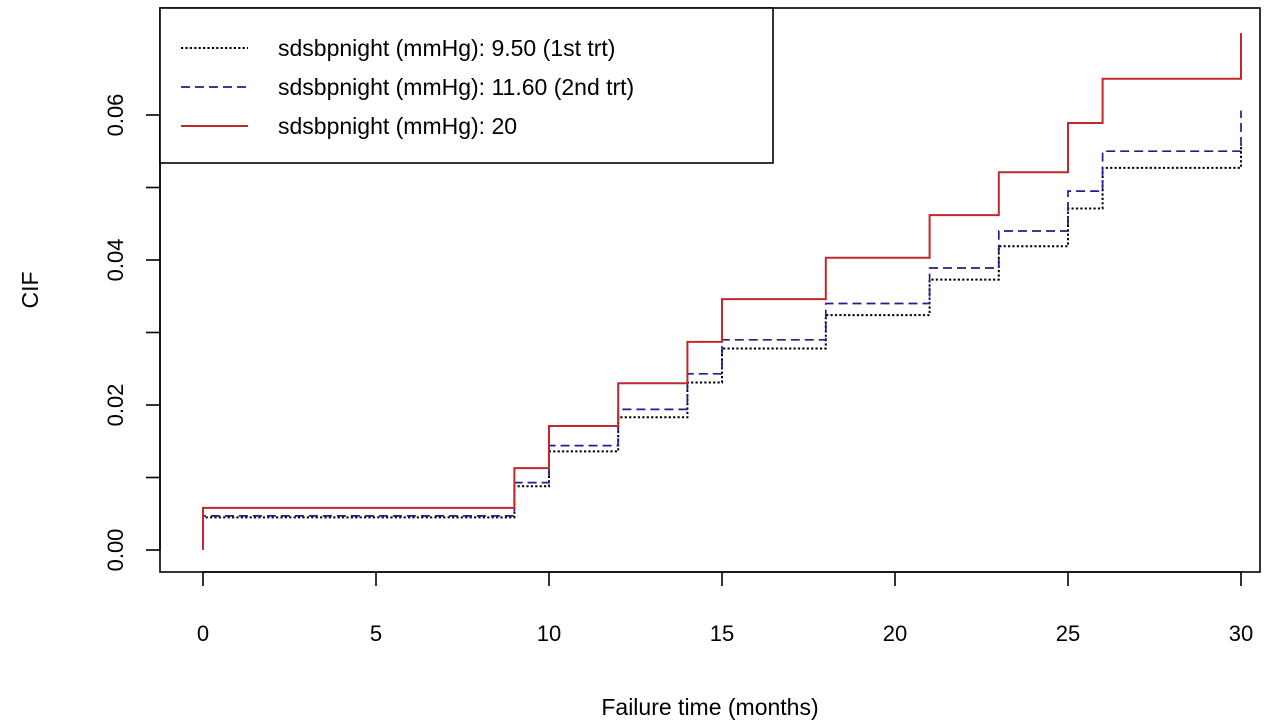  I want to click on legend-box, so click(466, 85).